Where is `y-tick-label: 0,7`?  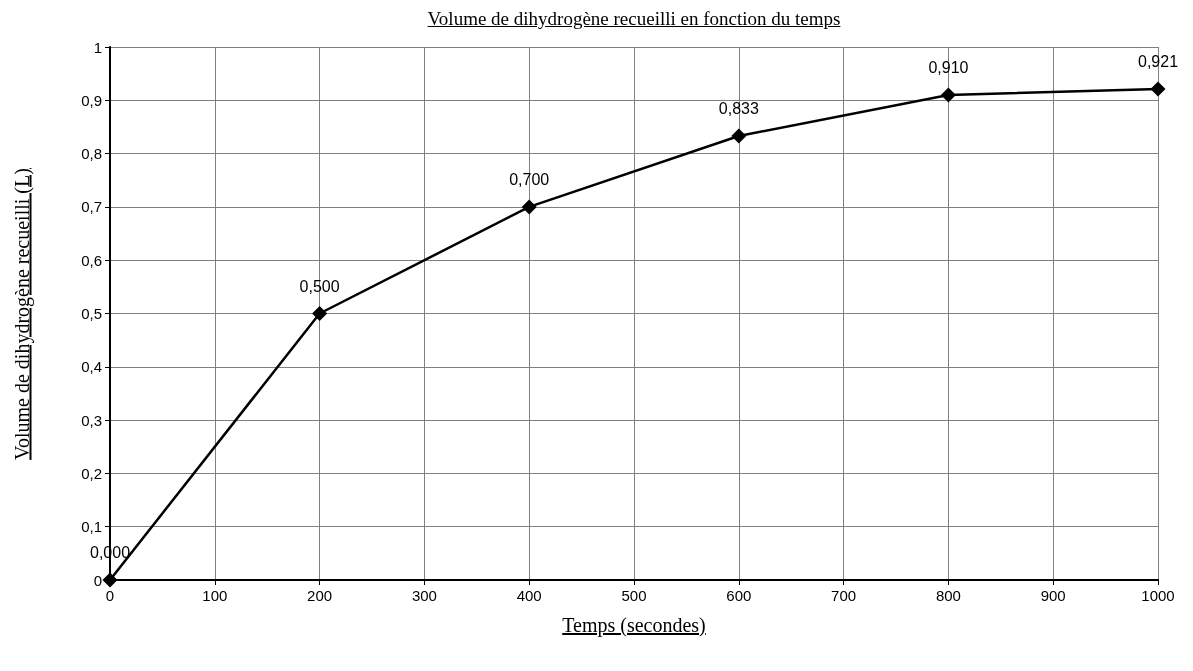 y-tick-label: 0,7 is located at coordinates (91, 207).